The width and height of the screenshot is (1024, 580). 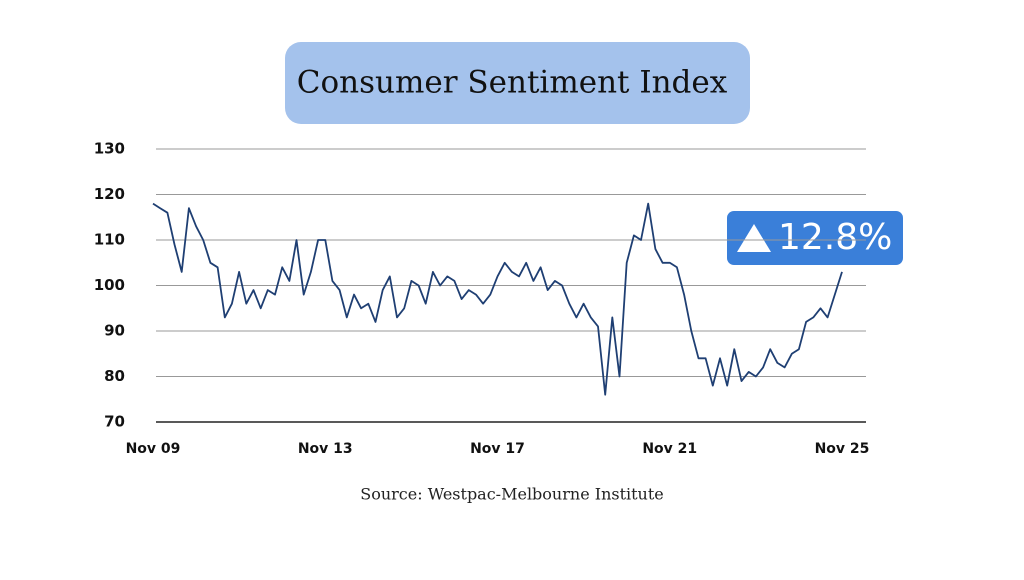 What do you see at coordinates (114, 331) in the screenshot?
I see `y-tick-label: 90` at bounding box center [114, 331].